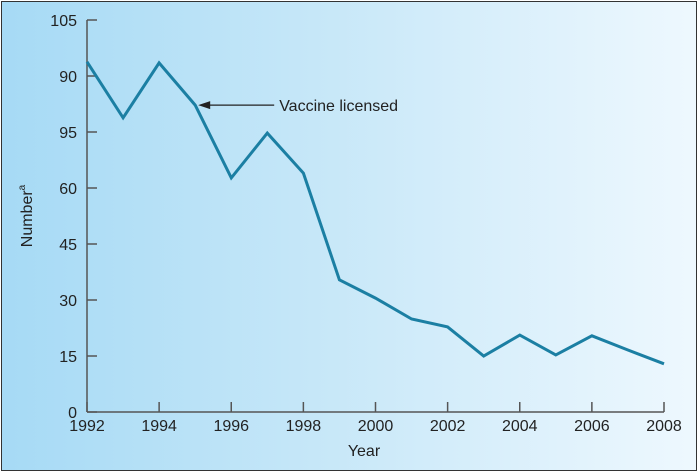 The width and height of the screenshot is (698, 472). I want to click on y-axis-label: Numbera, so click(26, 215).